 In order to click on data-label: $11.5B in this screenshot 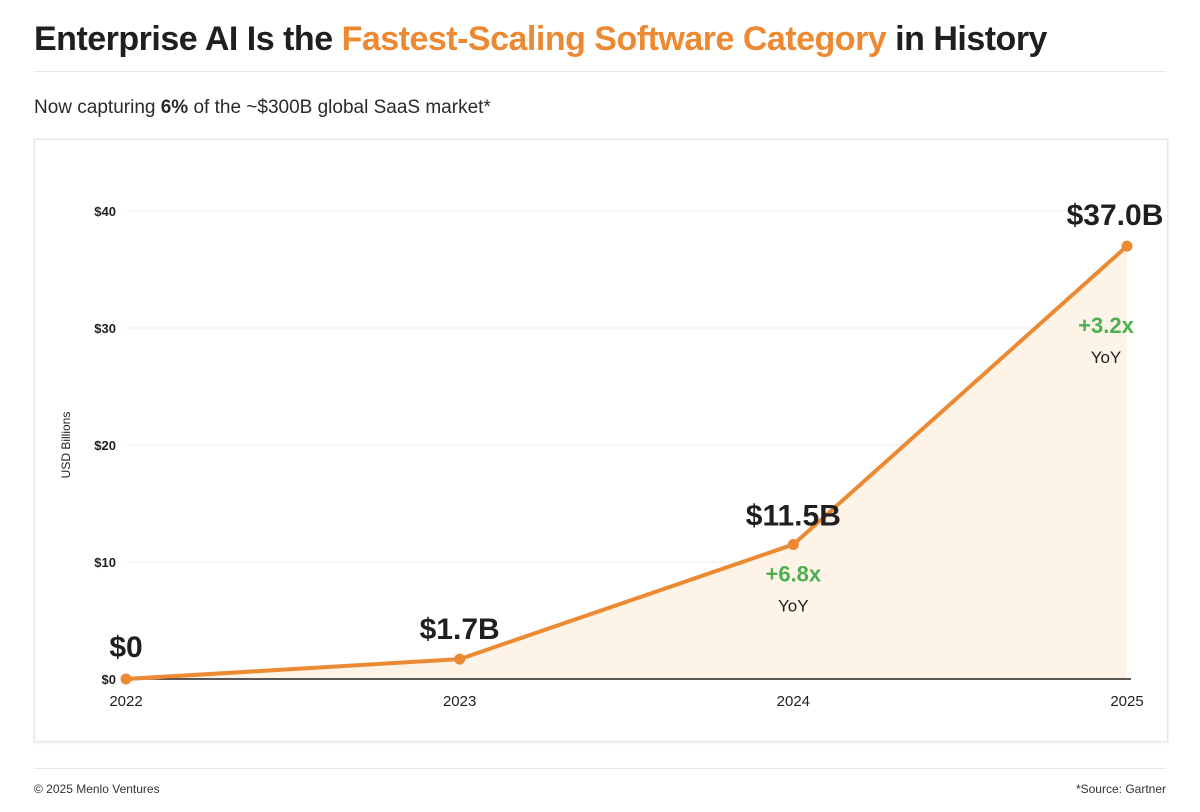, I will do `click(793, 515)`.